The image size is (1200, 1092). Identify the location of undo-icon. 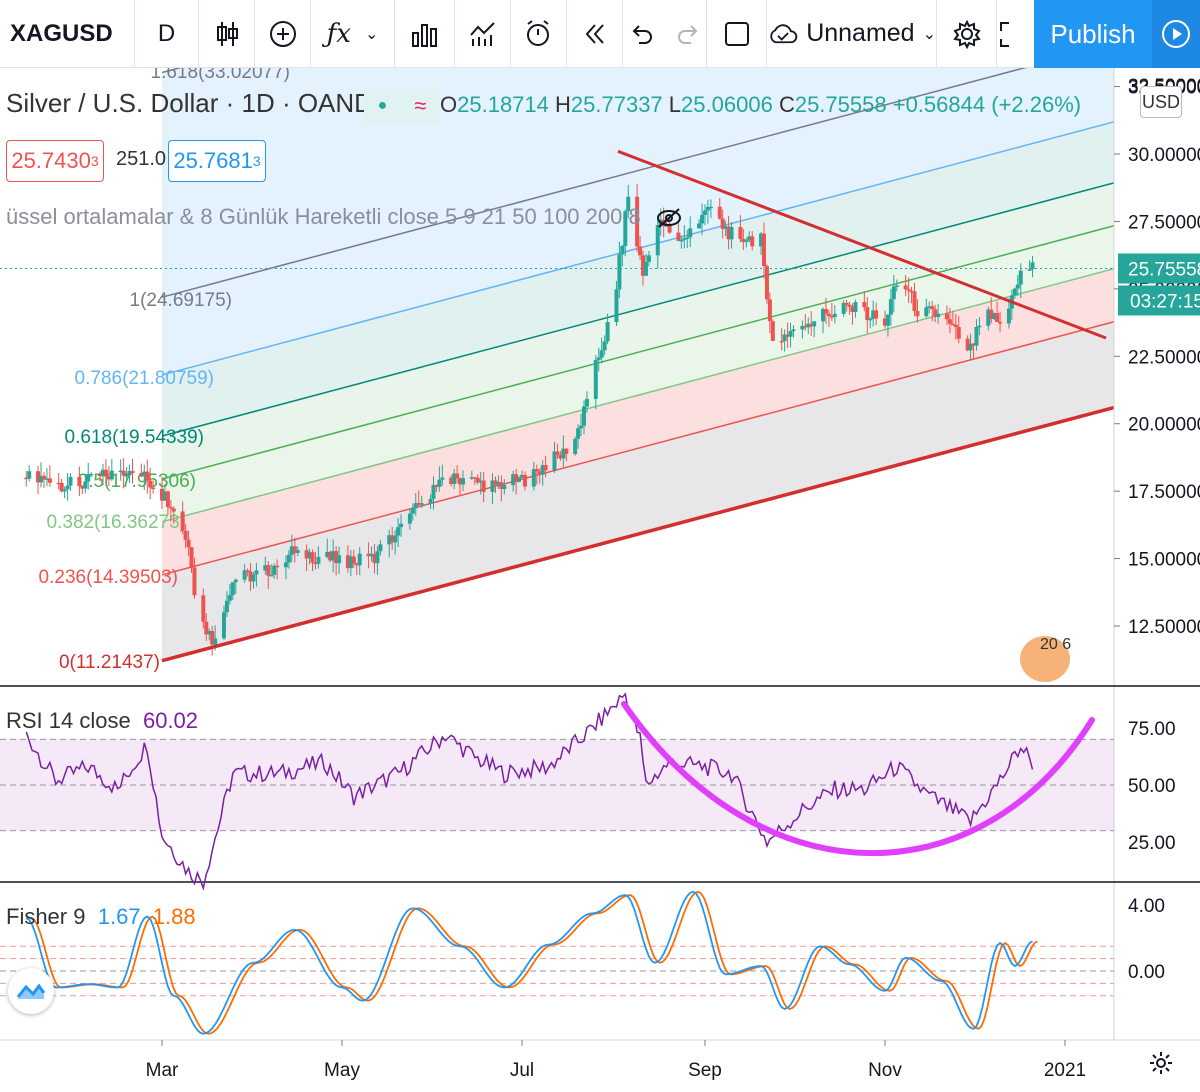
(642, 34).